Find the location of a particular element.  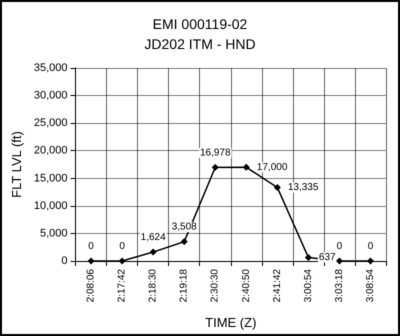

y-tick-label: 5,000 is located at coordinates (54, 233).